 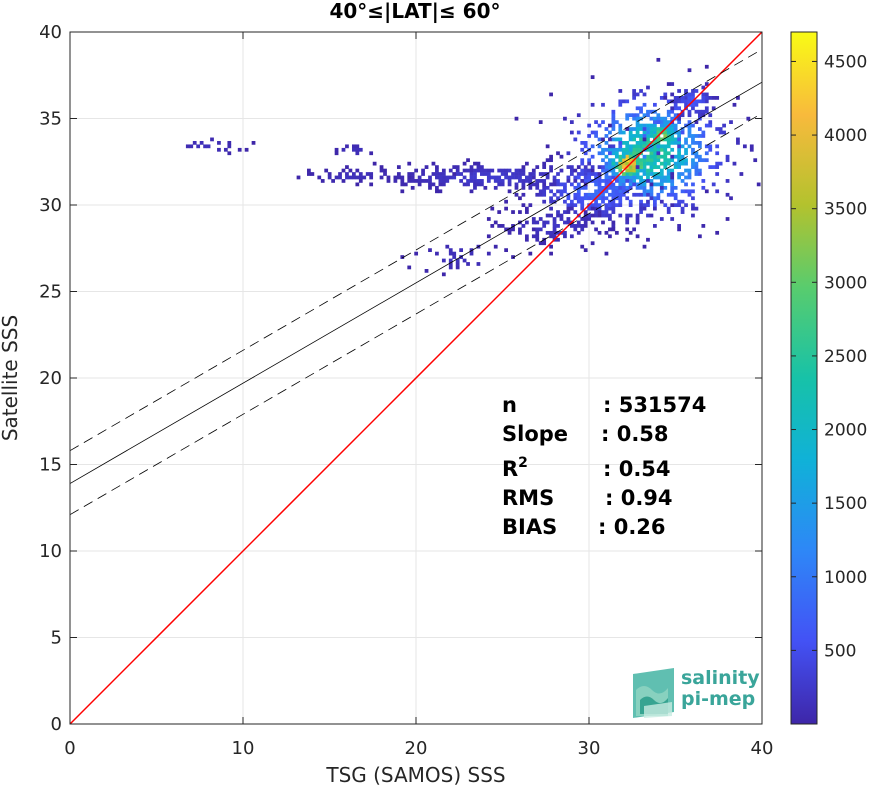 What do you see at coordinates (529, 527) in the screenshot?
I see `stat-bias-label: BIAS` at bounding box center [529, 527].